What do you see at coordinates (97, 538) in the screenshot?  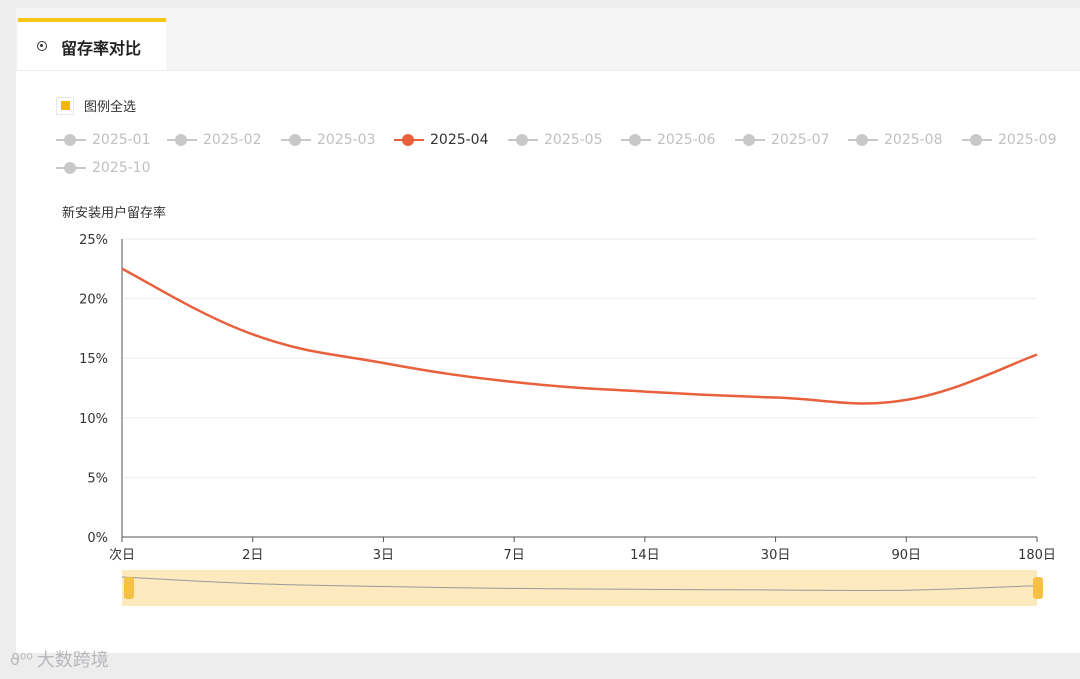 I see `y-tick-label: 0%` at bounding box center [97, 538].